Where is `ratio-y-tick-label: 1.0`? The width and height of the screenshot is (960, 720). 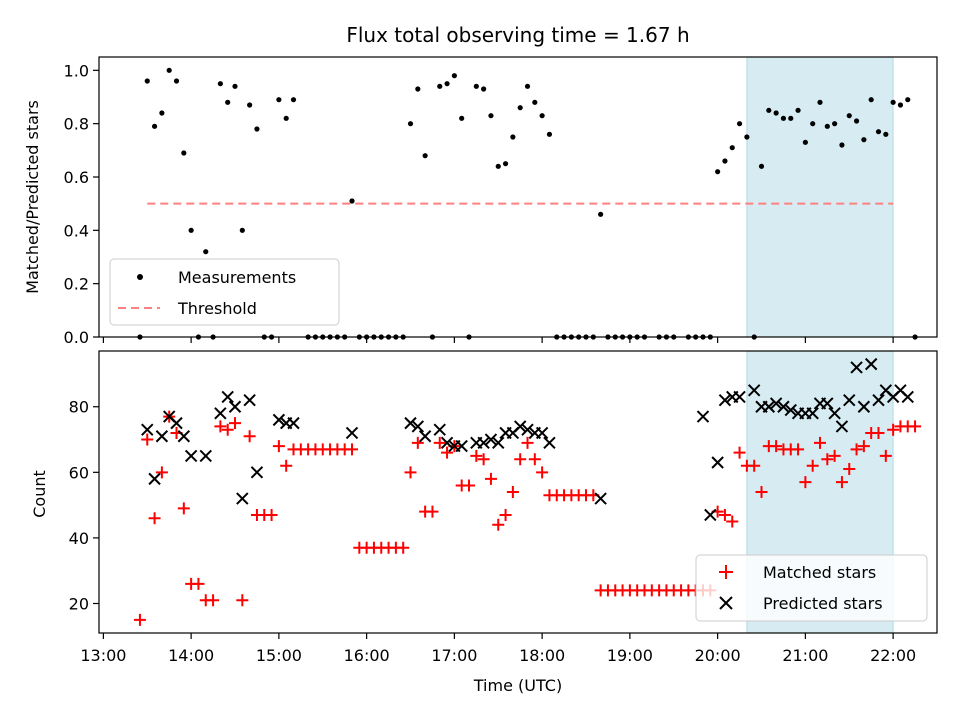
ratio-y-tick-label: 1.0 is located at coordinates (76, 70).